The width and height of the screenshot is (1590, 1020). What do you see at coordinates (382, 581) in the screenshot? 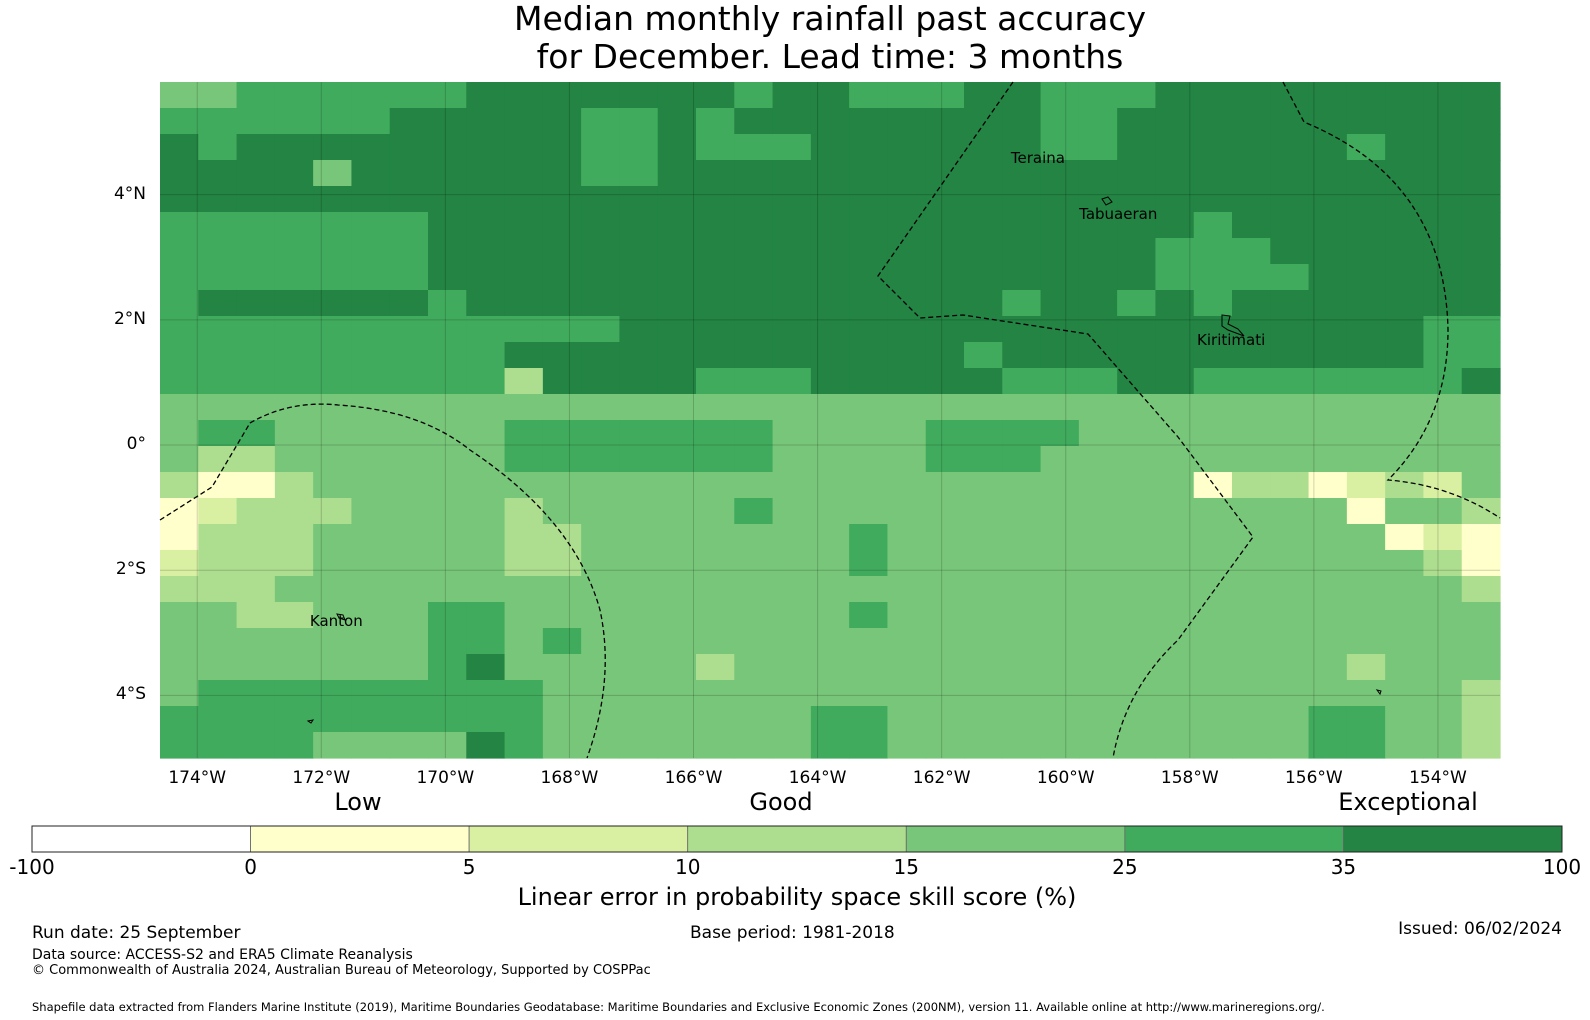
I see `eez-boundary-phoenix-arc` at bounding box center [382, 581].